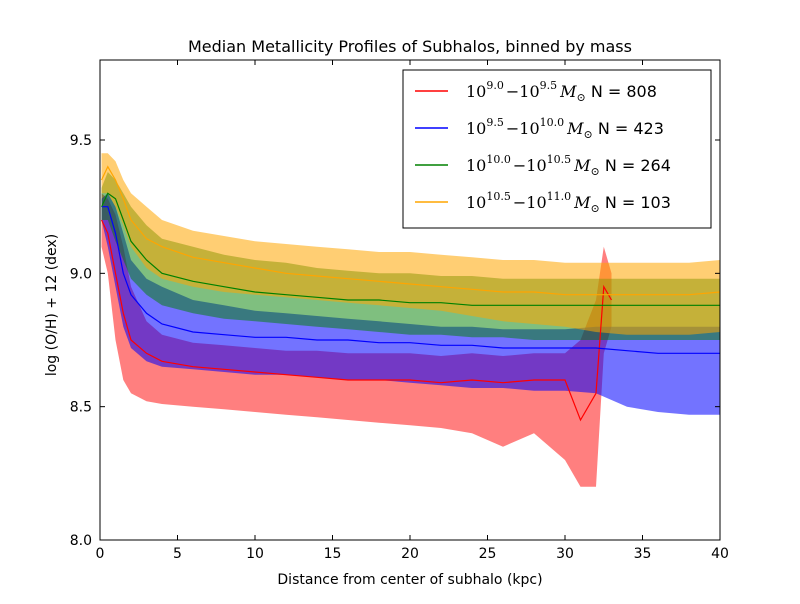 Image resolution: width=800 pixels, height=604 pixels. What do you see at coordinates (410, 554) in the screenshot?
I see `x-tick-label: 20` at bounding box center [410, 554].